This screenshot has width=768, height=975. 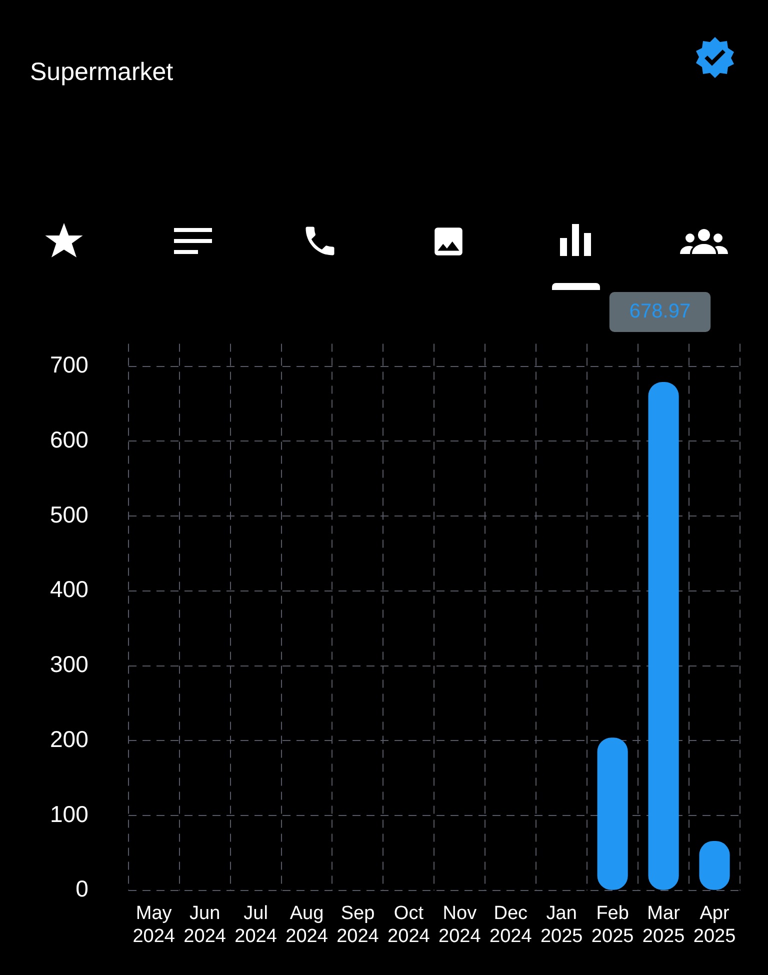 What do you see at coordinates (154, 925) in the screenshot?
I see `x-tick-label: May 2024` at bounding box center [154, 925].